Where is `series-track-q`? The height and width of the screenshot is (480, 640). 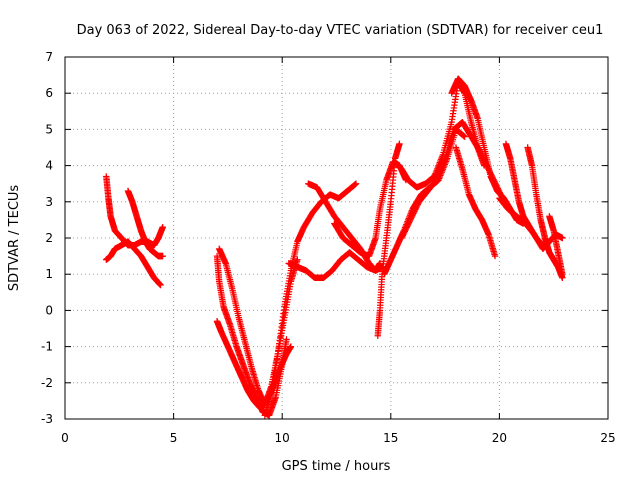 series-track-q is located at coordinates (524, 194).